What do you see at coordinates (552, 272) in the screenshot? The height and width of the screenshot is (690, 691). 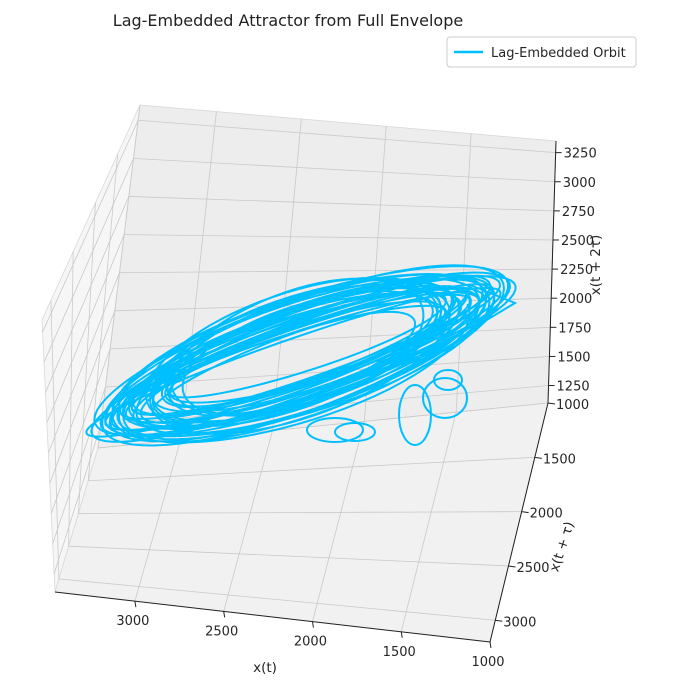 I see `z-axis-line` at bounding box center [552, 272].